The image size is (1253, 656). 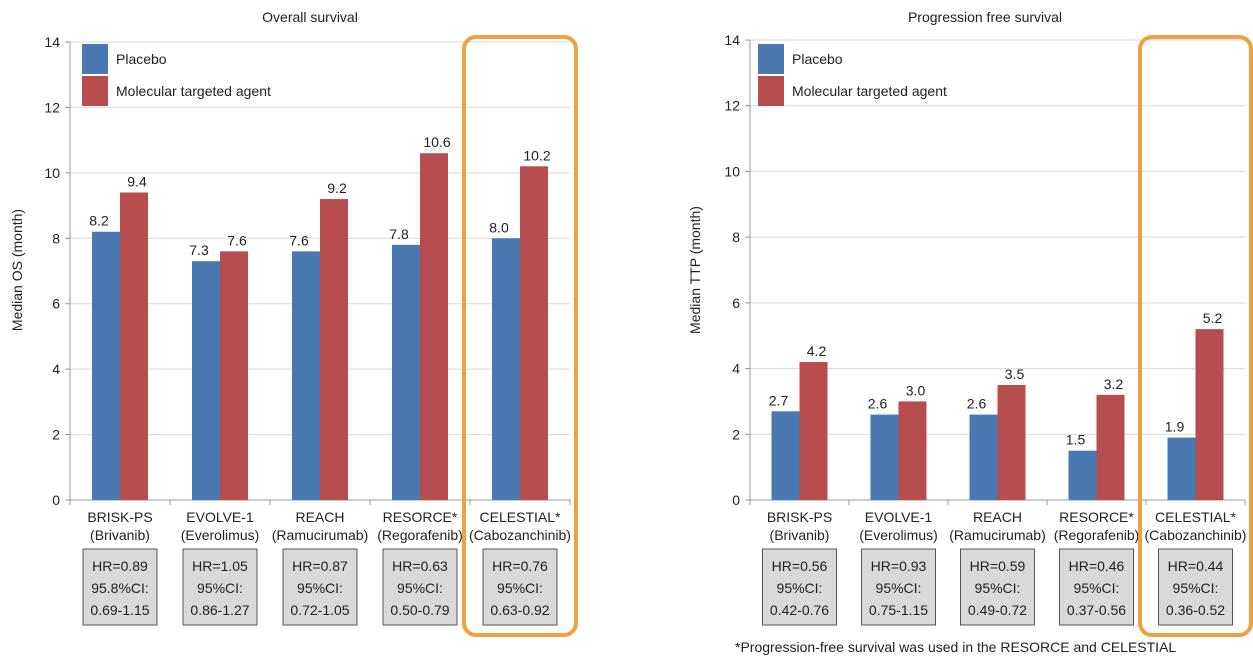 What do you see at coordinates (695, 270) in the screenshot?
I see `chart2-ylabel: Median TTP (month)` at bounding box center [695, 270].